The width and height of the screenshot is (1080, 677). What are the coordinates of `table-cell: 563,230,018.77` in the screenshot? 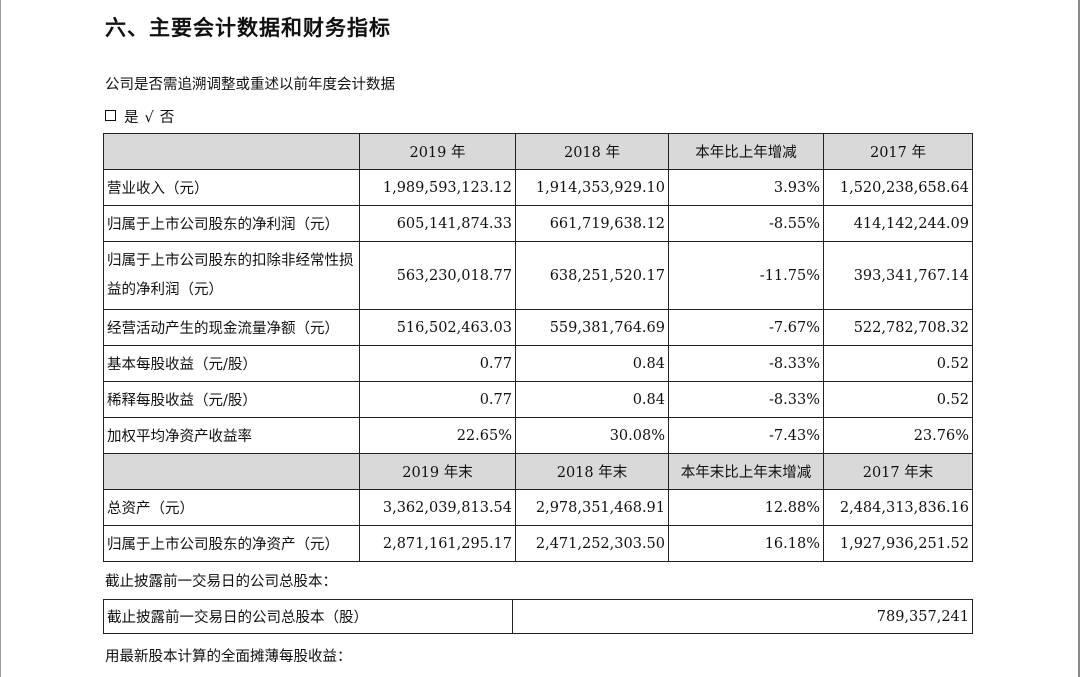 It's located at (437, 275).